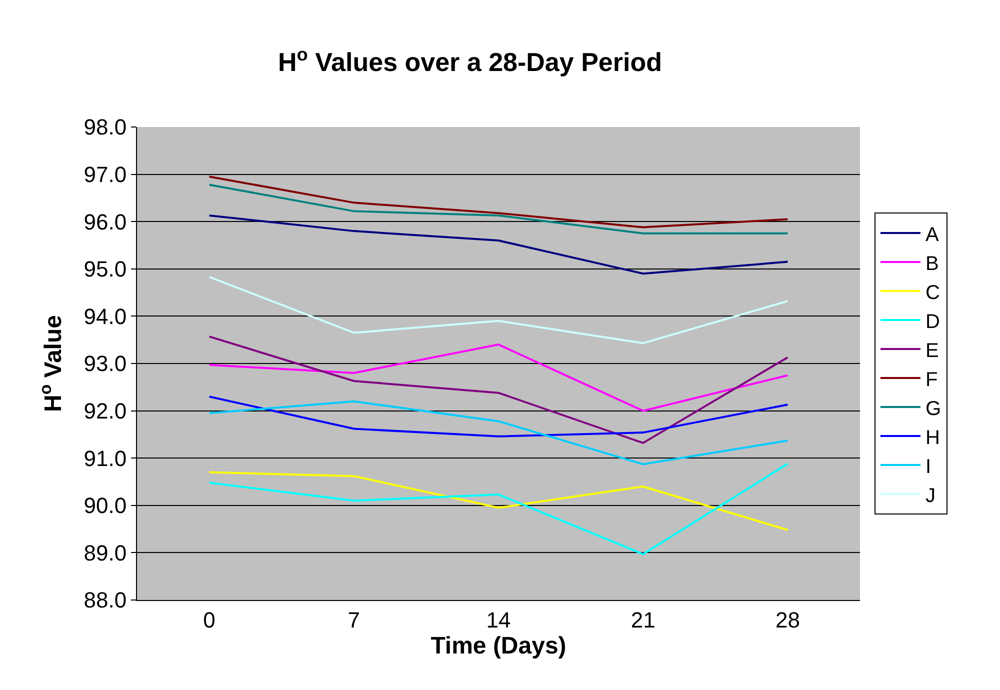 The height and width of the screenshot is (690, 1000). Describe the element at coordinates (933, 409) in the screenshot. I see `legend-label: G` at that location.